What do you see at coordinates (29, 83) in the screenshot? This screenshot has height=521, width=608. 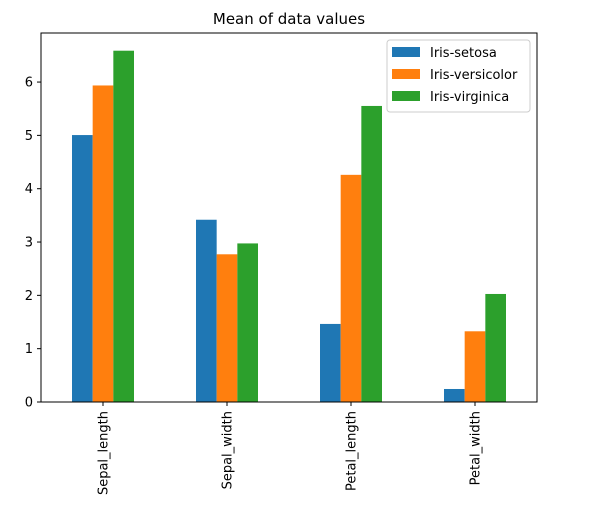 I see `y-tick-label: 6` at bounding box center [29, 83].